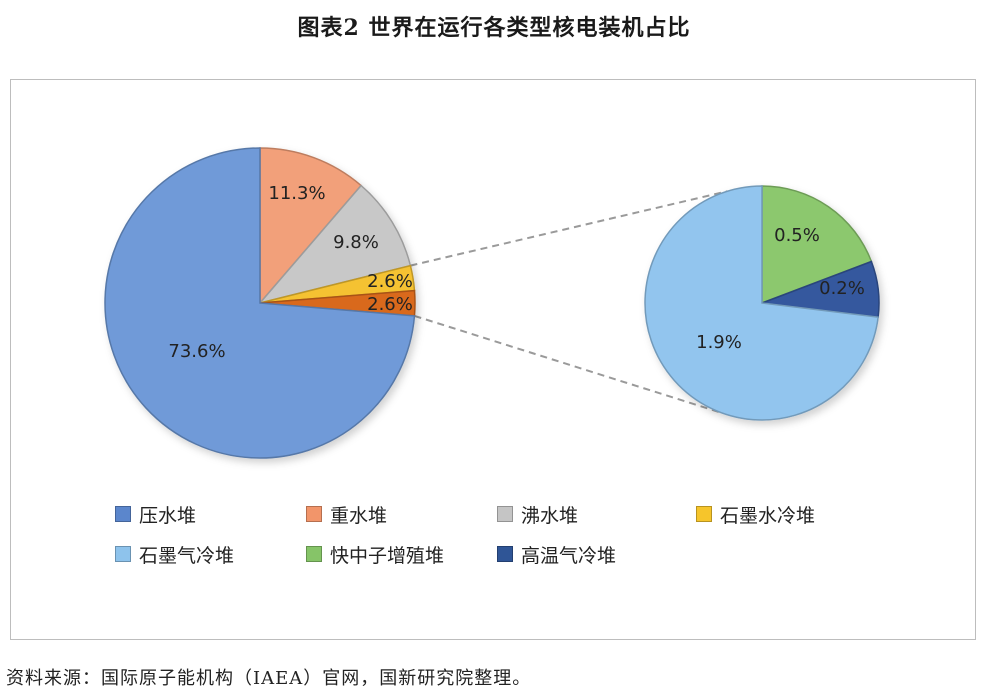 This screenshot has width=988, height=697. I want to click on main-label-4: 73.6%, so click(196, 351).